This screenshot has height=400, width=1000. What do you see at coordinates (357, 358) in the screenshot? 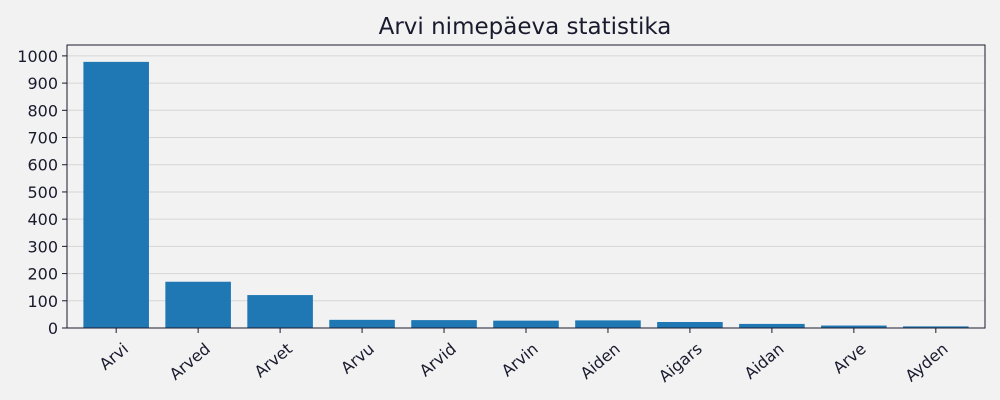
I see `x-tick-label: Arvu` at bounding box center [357, 358].